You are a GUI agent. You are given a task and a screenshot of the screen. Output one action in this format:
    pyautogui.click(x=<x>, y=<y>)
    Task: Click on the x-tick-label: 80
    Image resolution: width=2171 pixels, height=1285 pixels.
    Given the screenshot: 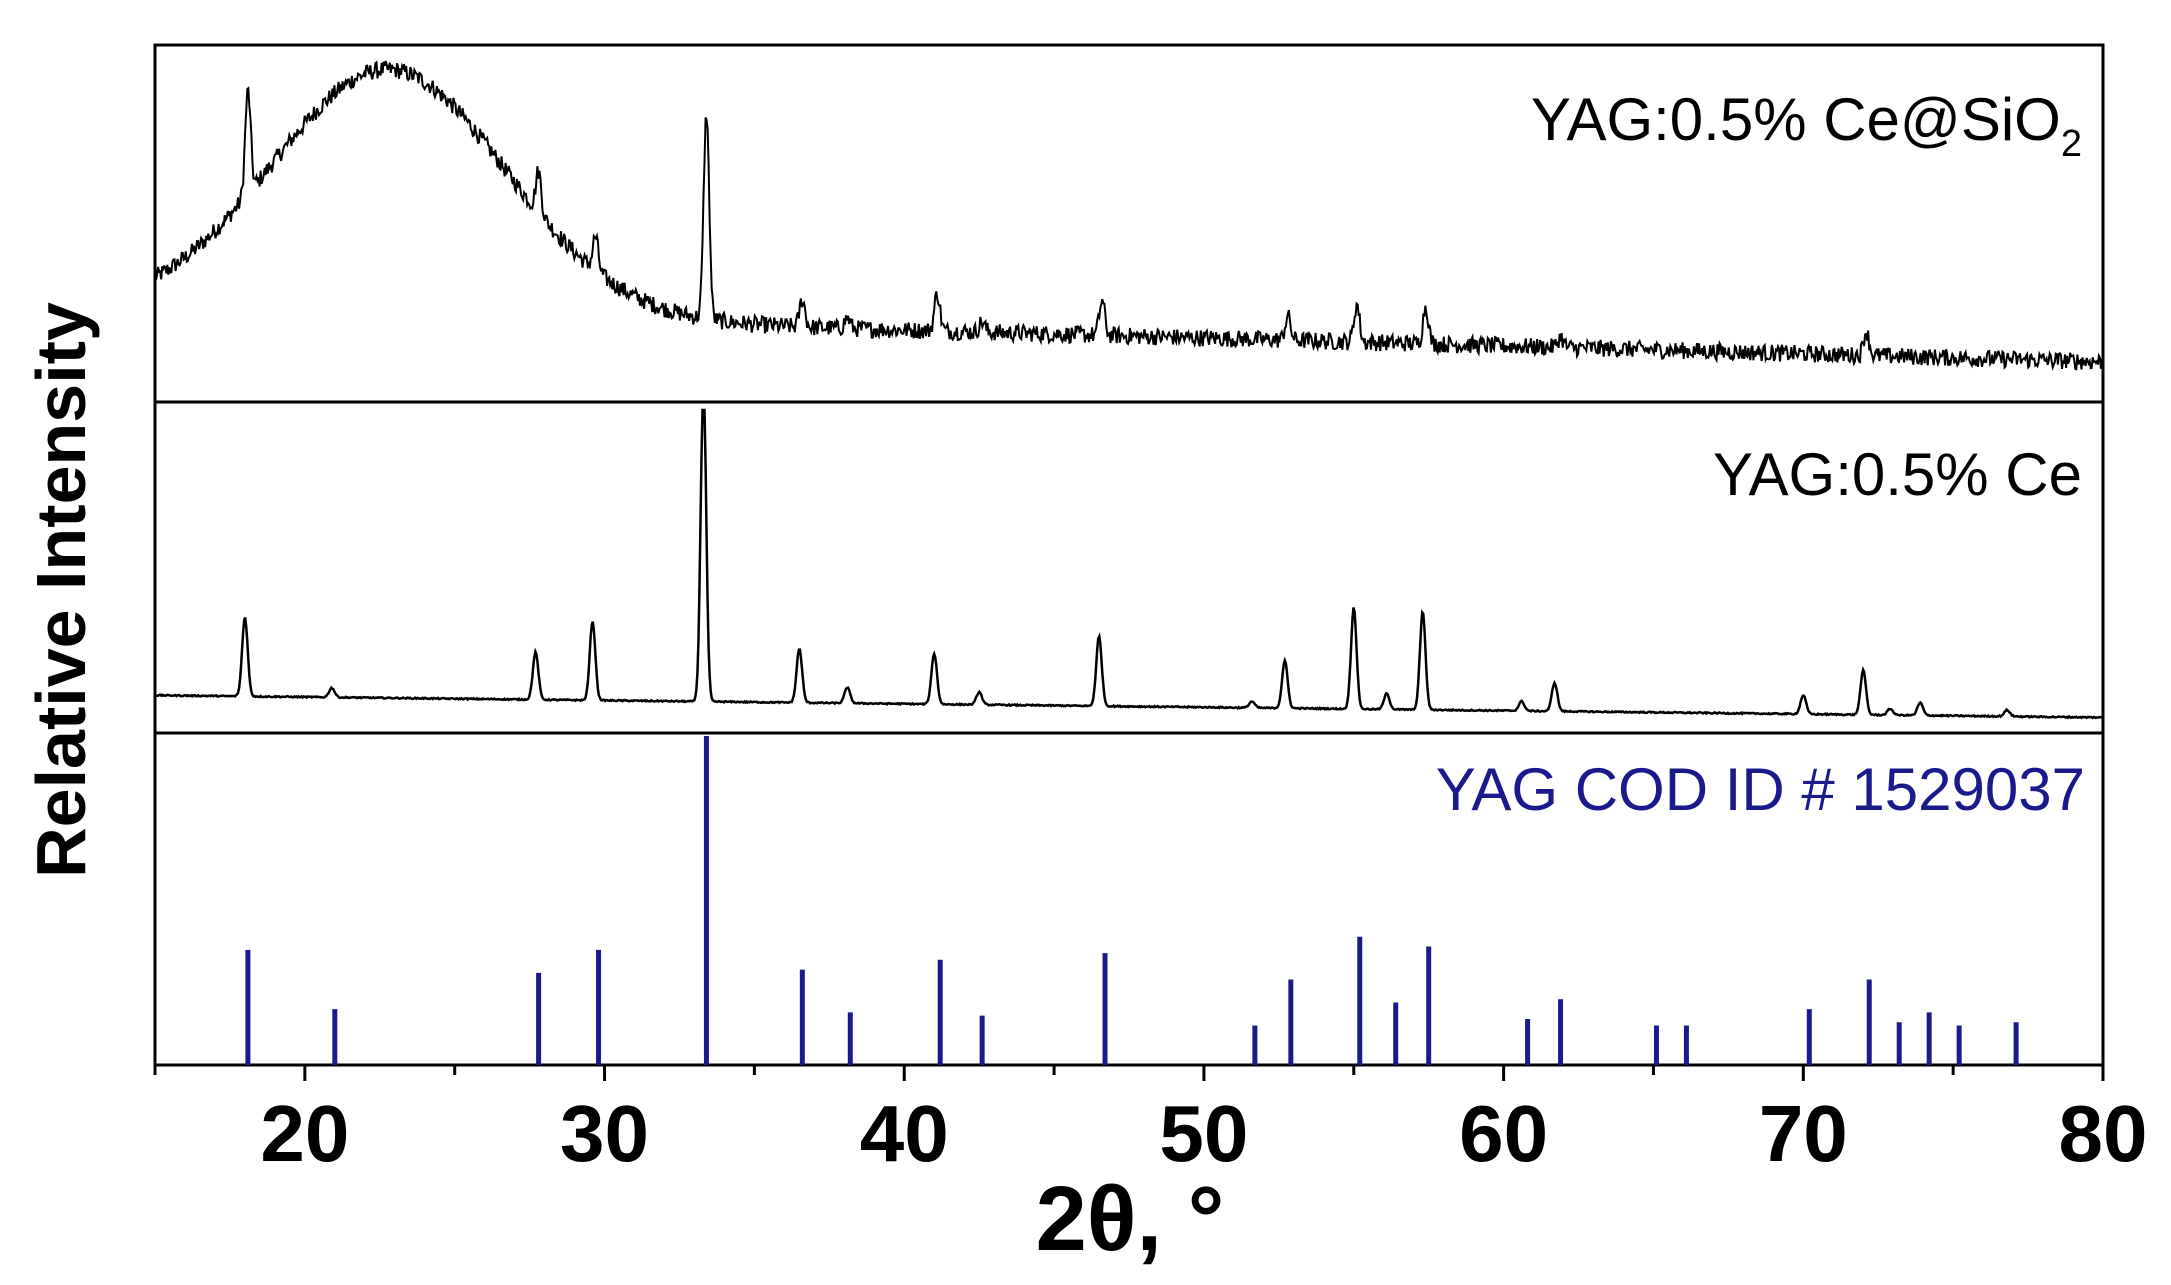 What is the action you would take?
    pyautogui.click(x=2103, y=1133)
    